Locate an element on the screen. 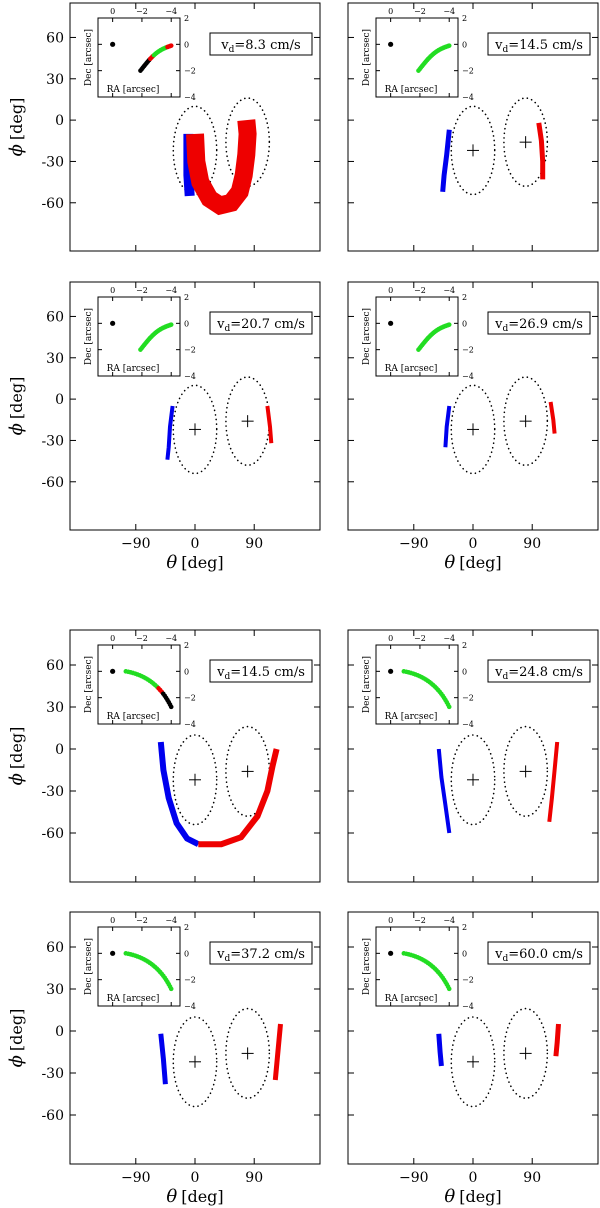 The image size is (600, 1208). vd-label: vd=8.3 cm/s is located at coordinates (260, 46).